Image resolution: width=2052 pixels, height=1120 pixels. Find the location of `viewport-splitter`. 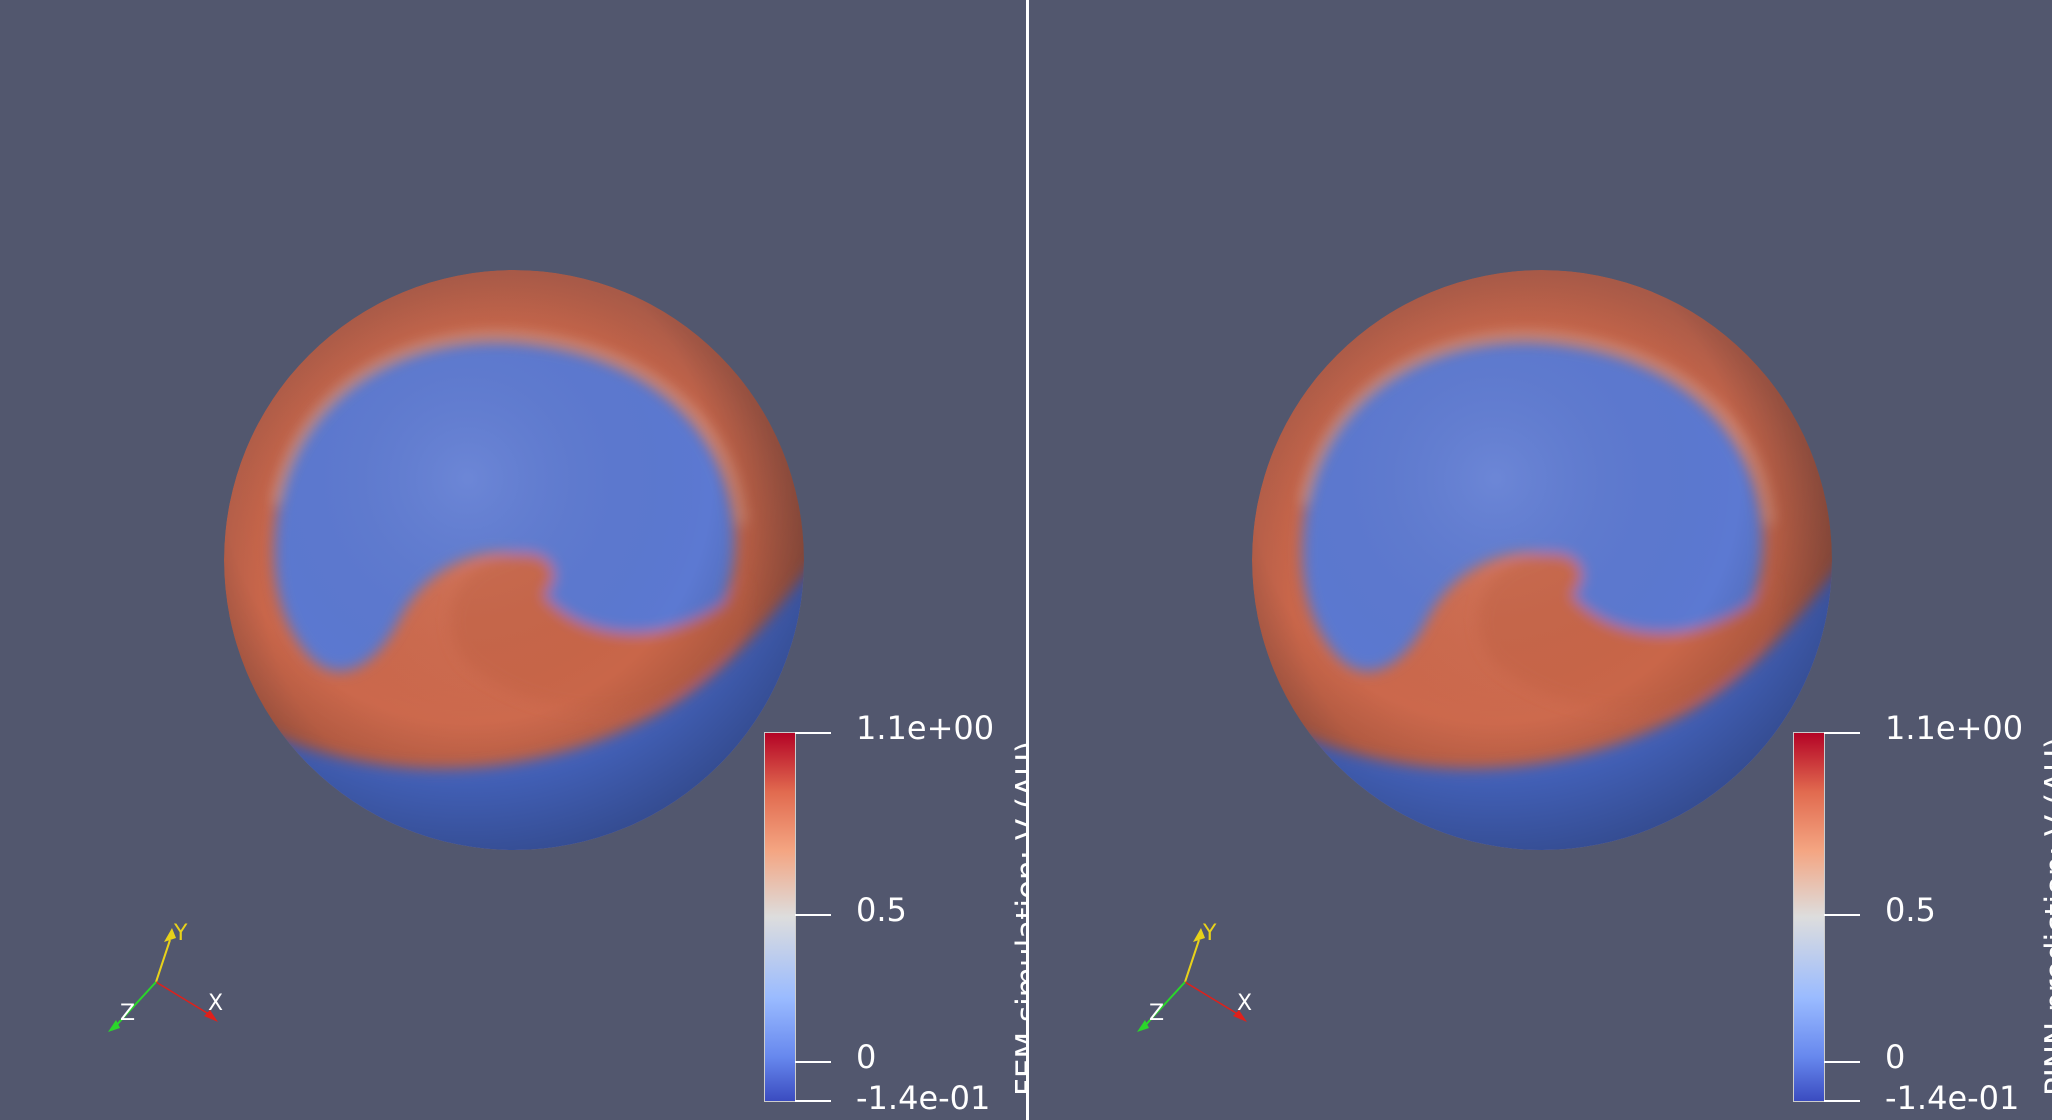

viewport-splitter is located at coordinates (1027, 560).